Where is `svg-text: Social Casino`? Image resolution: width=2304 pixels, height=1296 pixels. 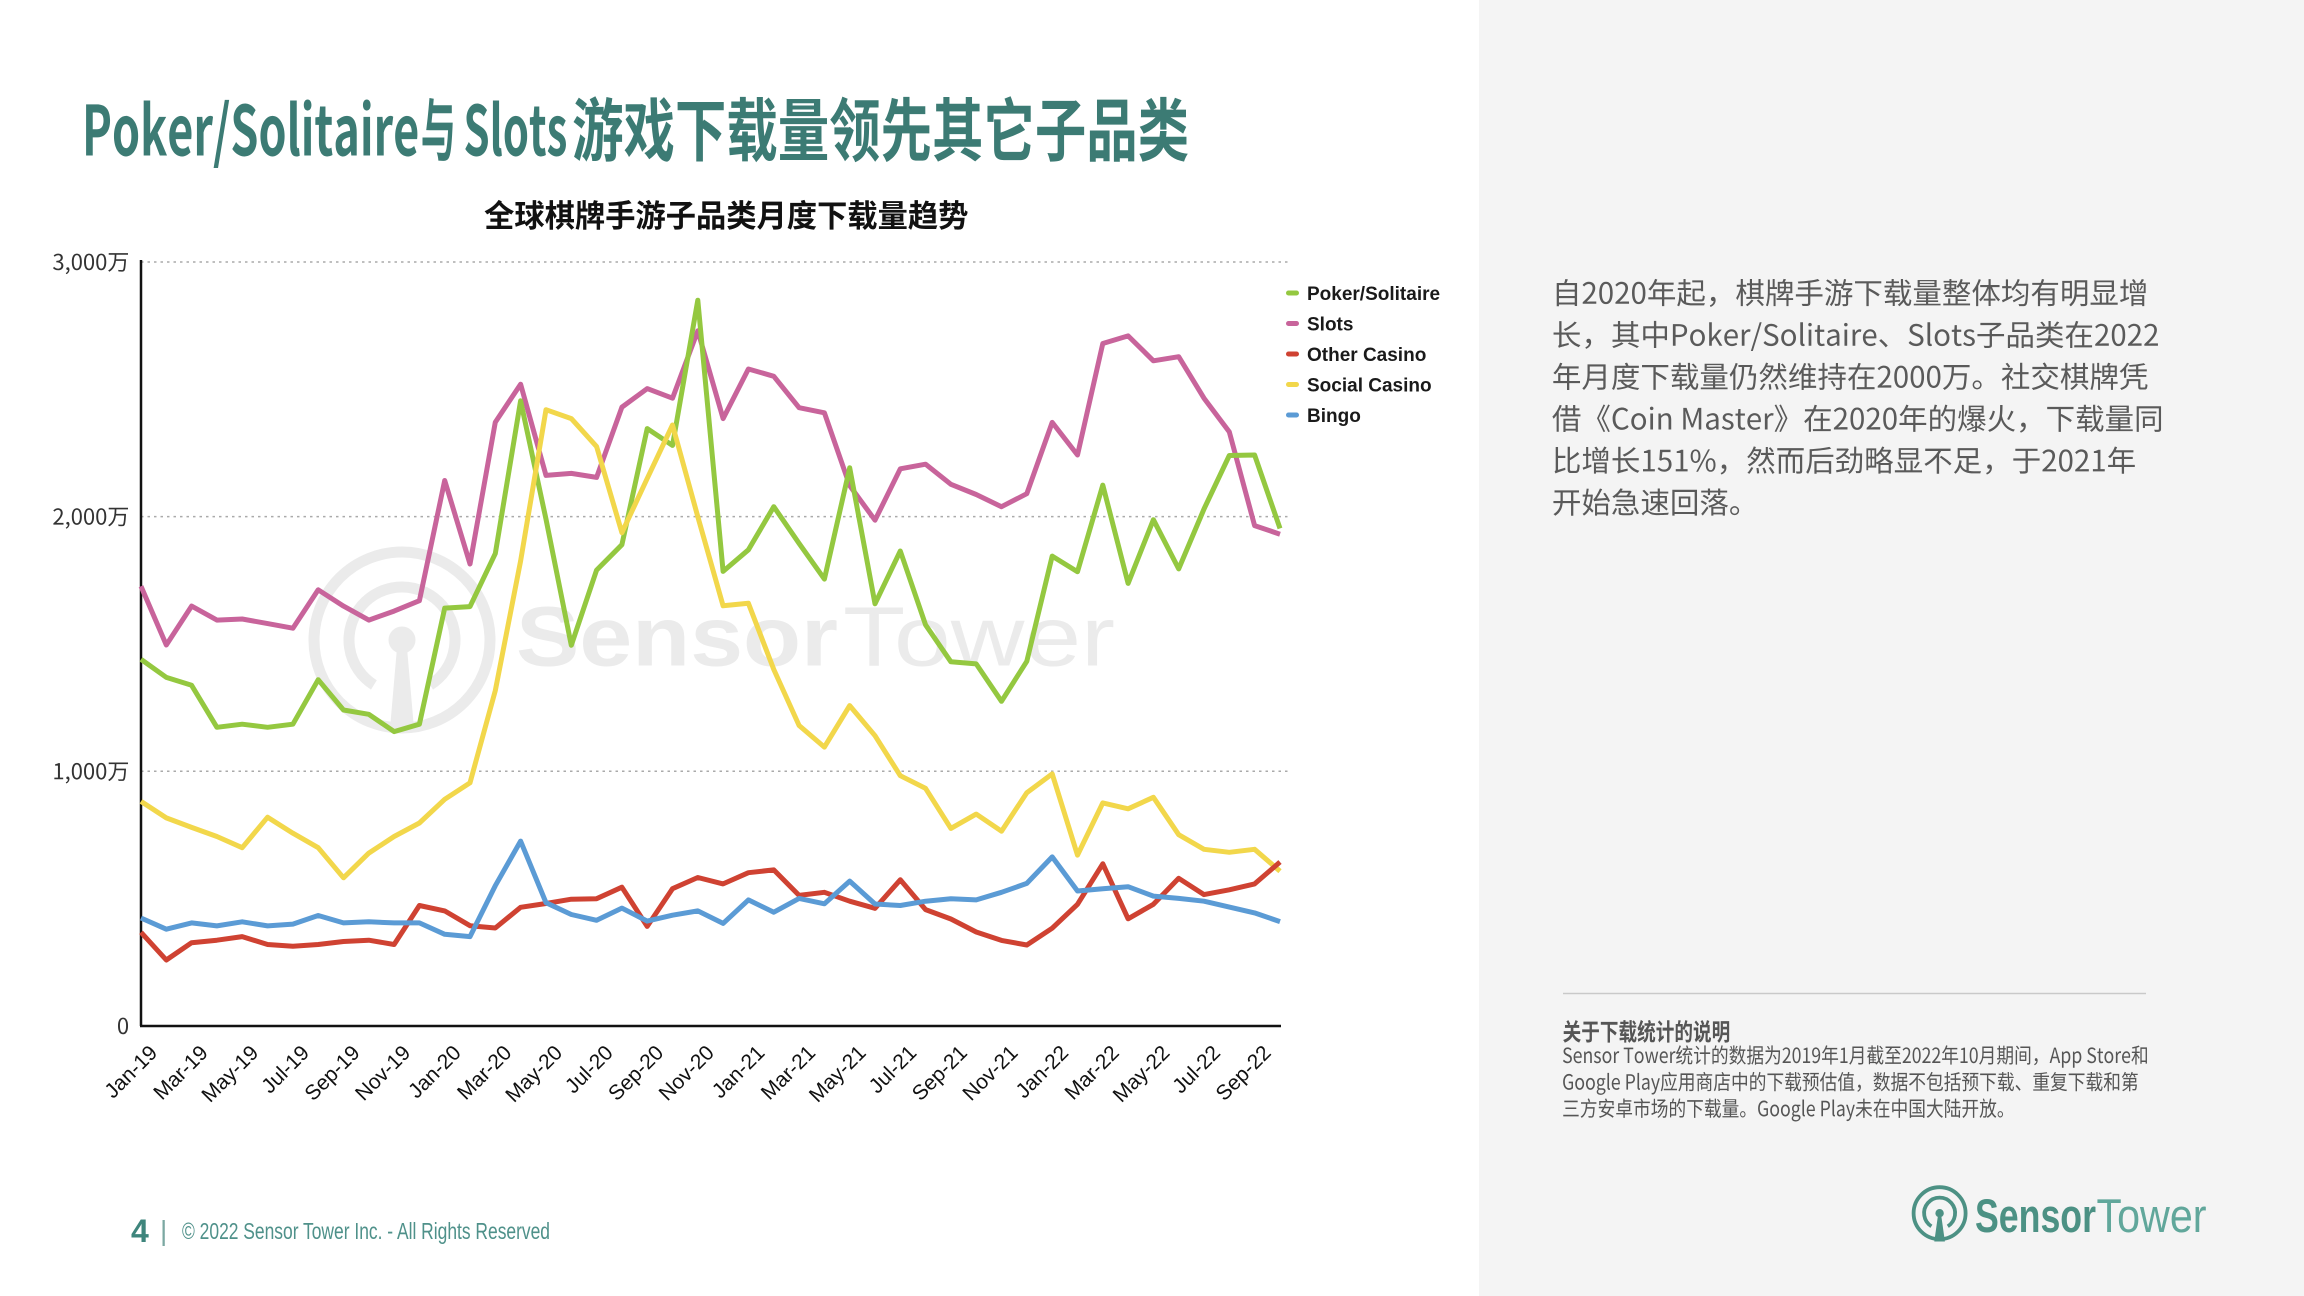
svg-text: Social Casino is located at coordinates (1369, 386).